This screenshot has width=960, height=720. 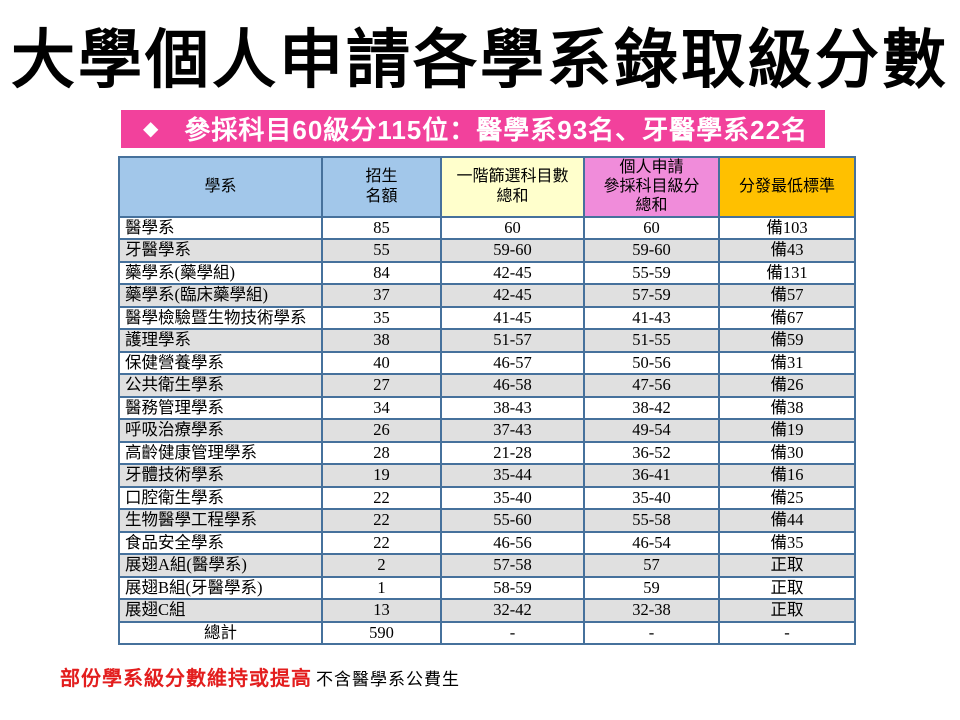 What do you see at coordinates (381, 295) in the screenshot?
I see `value-cell: 37` at bounding box center [381, 295].